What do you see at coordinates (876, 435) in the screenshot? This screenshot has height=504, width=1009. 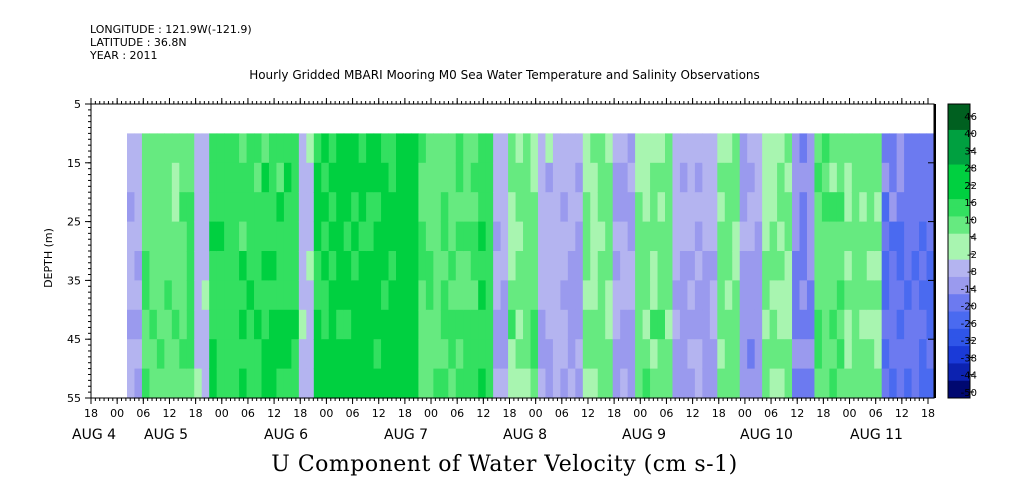 I see `x-day-label: AUG 11` at bounding box center [876, 435].